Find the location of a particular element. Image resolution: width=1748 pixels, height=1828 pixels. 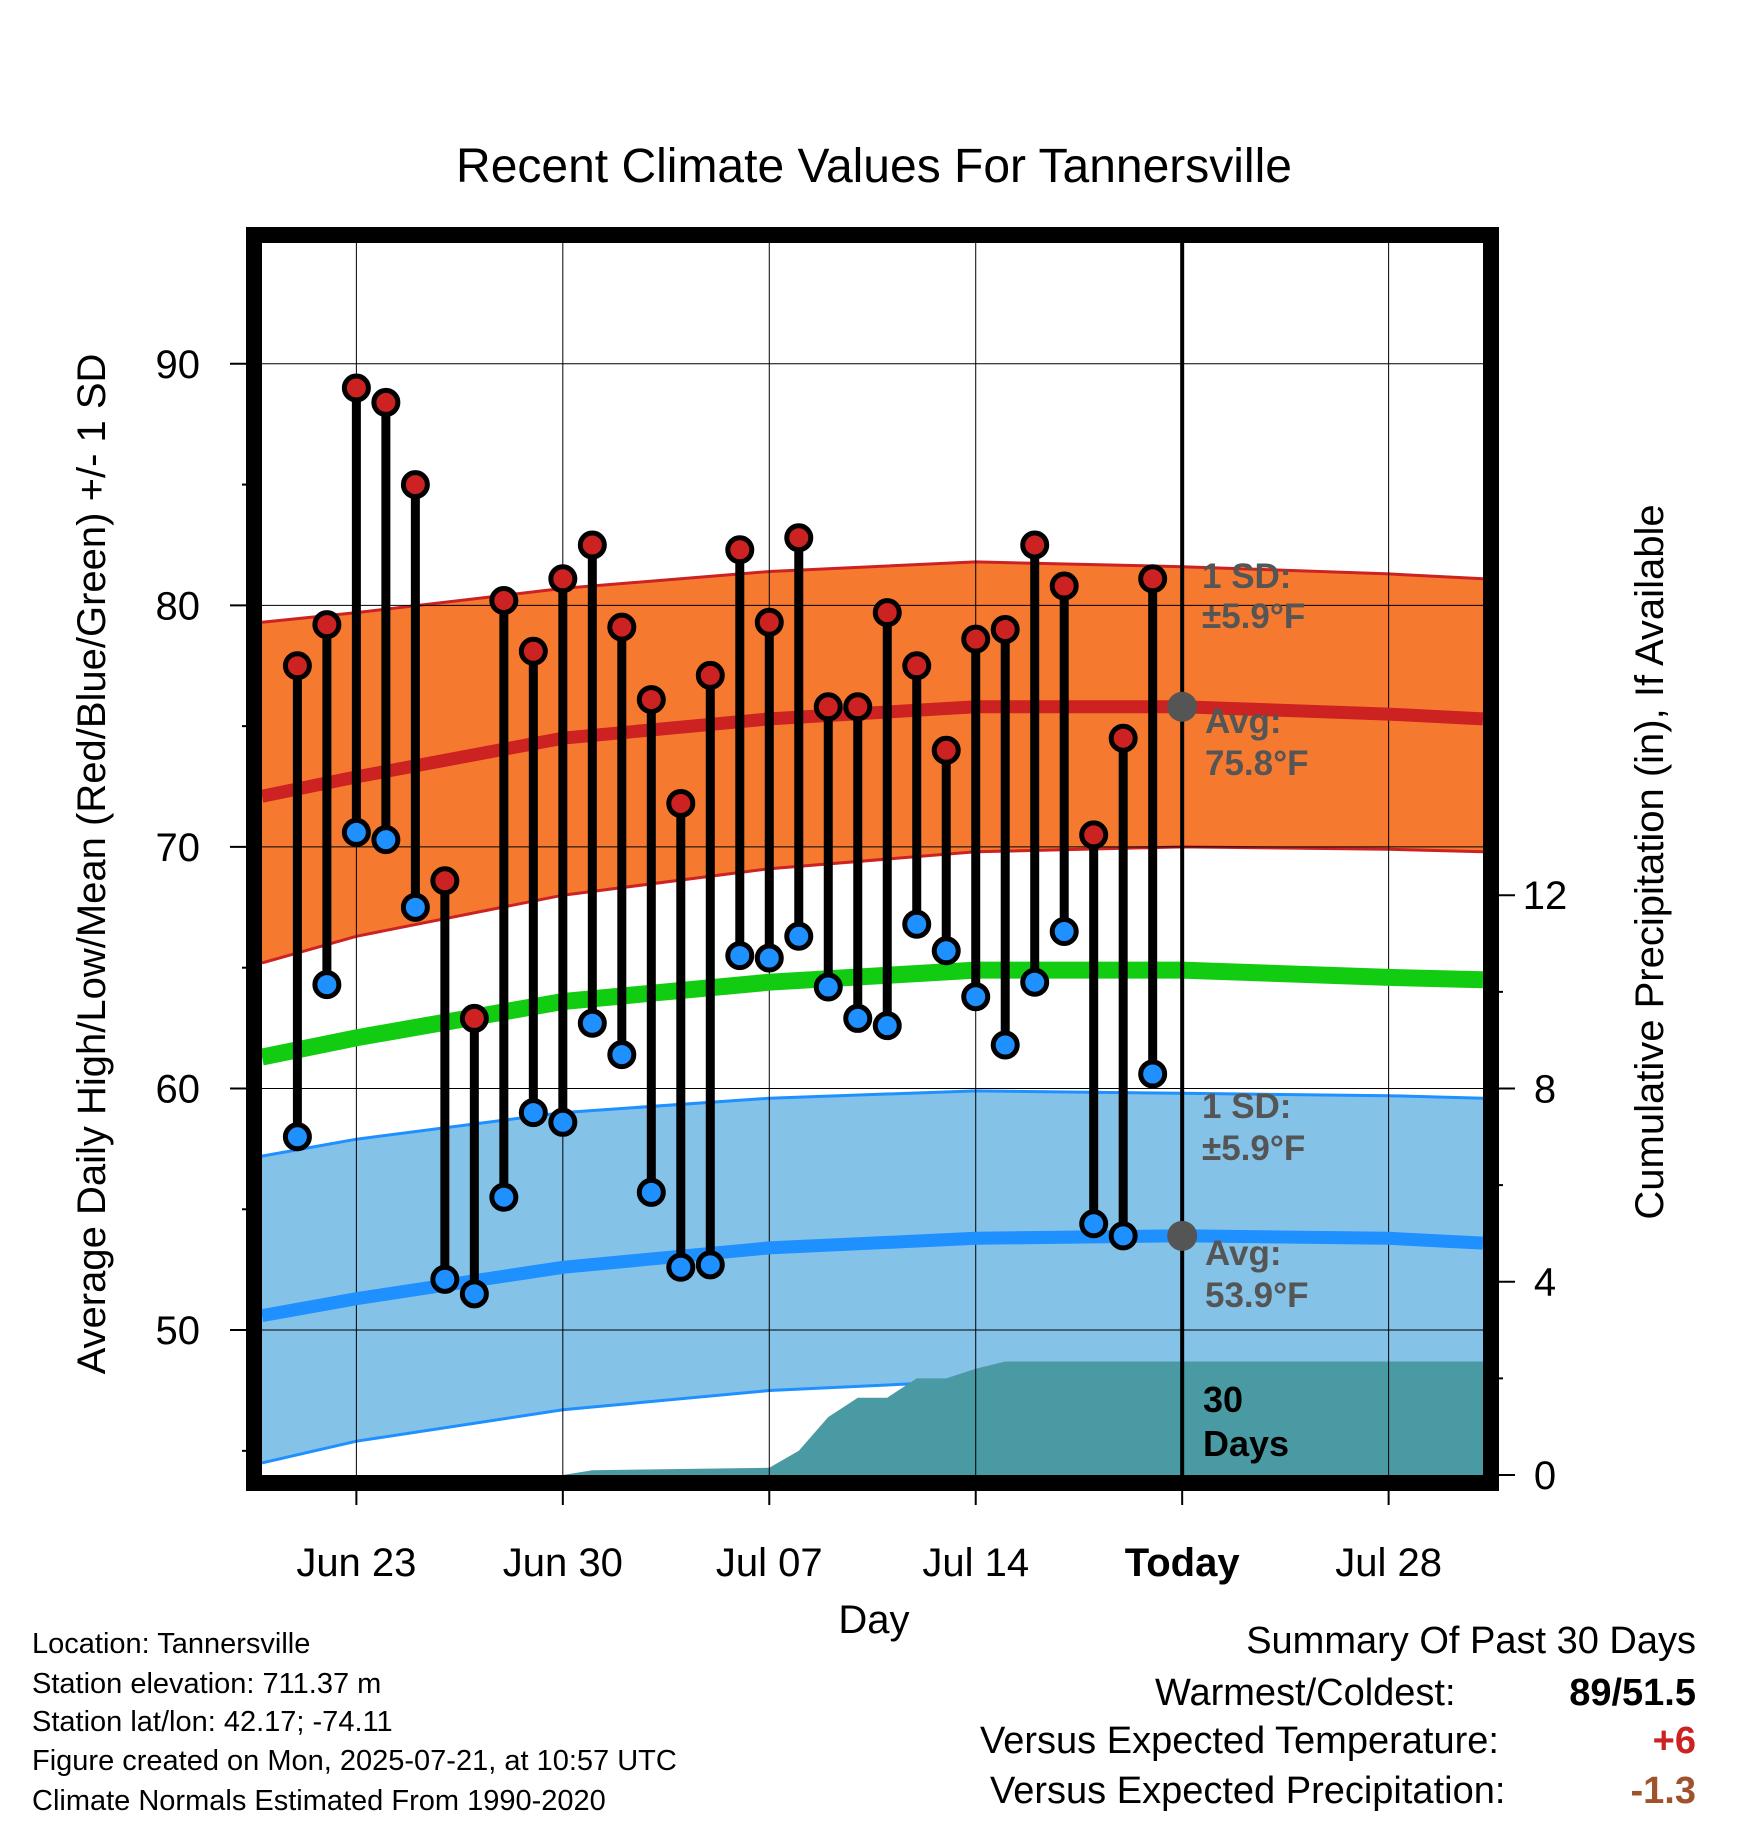

x-tick-label: Jun 23 is located at coordinates (356, 1563).